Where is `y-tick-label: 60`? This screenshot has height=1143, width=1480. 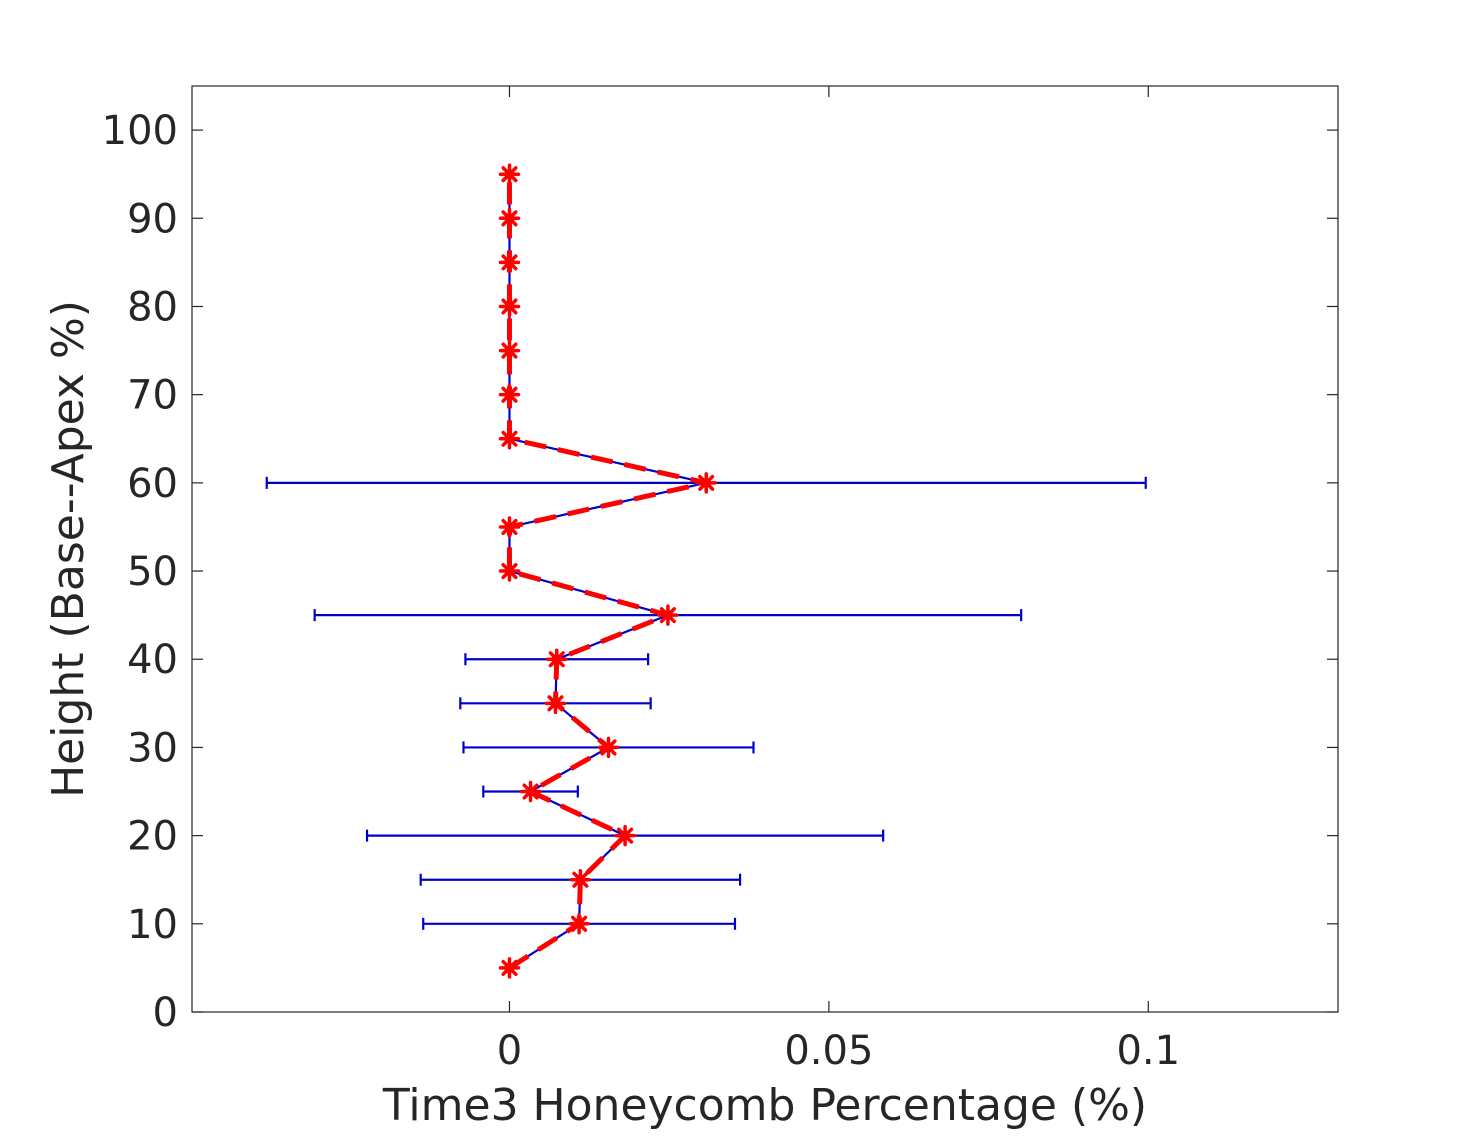
y-tick-label: 60 is located at coordinates (152, 484).